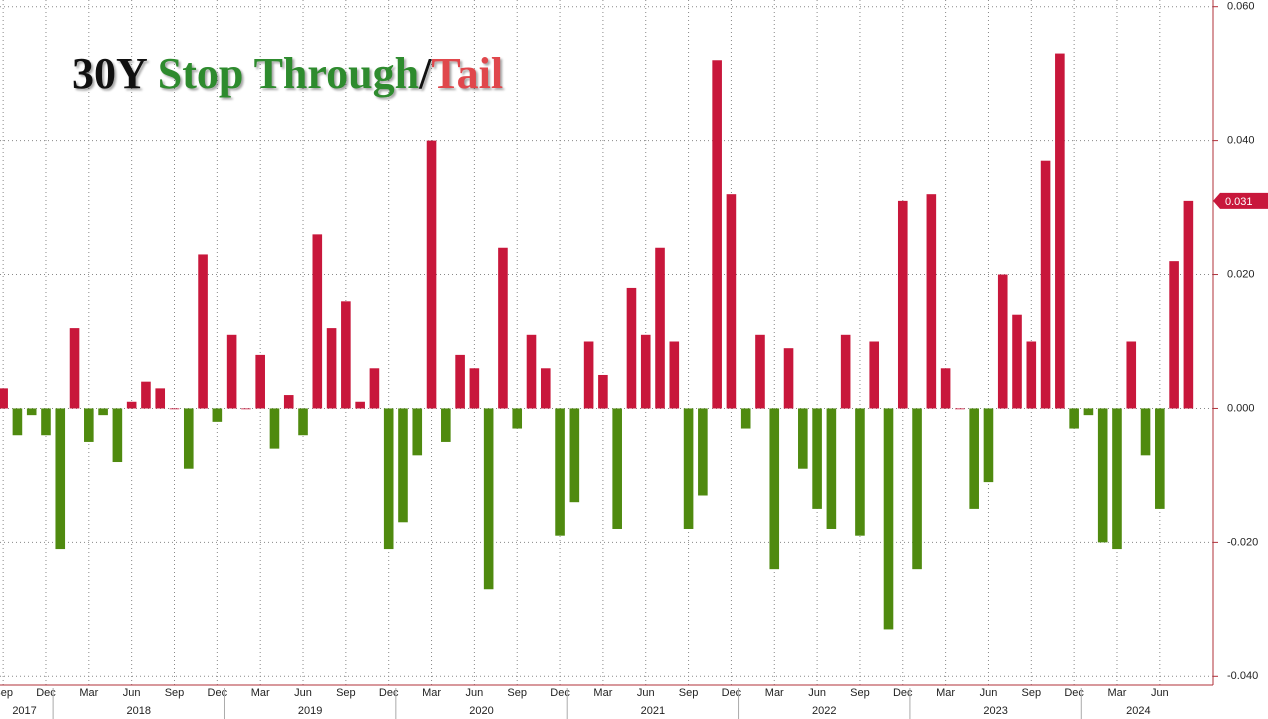 This screenshot has width=1268, height=719. I want to click on year-label: 2020, so click(481, 711).